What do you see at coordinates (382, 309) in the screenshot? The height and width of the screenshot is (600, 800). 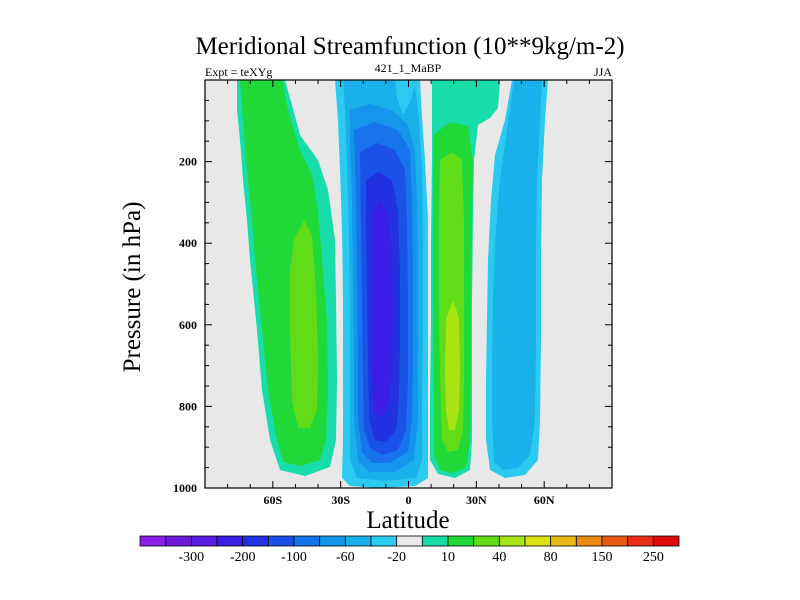 I see `contour-tr-neg200` at bounding box center [382, 309].